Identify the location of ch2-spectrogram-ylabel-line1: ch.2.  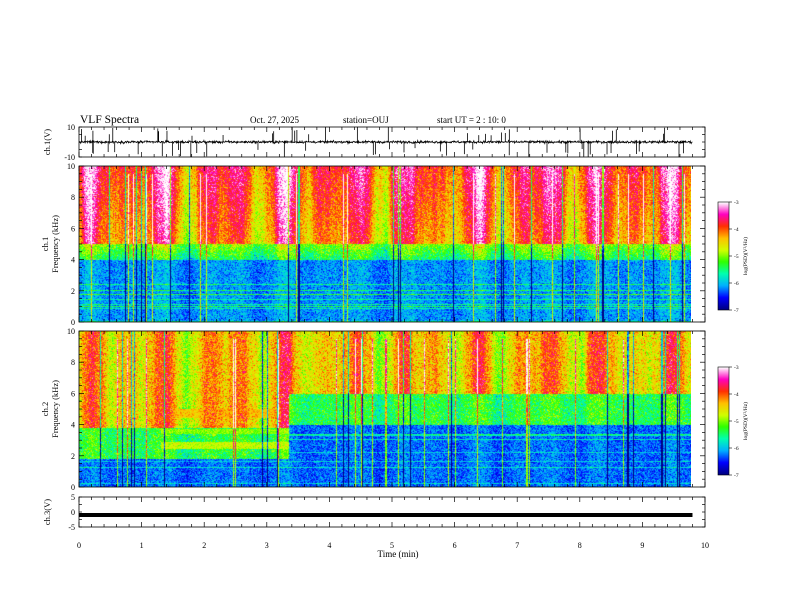
(45, 409).